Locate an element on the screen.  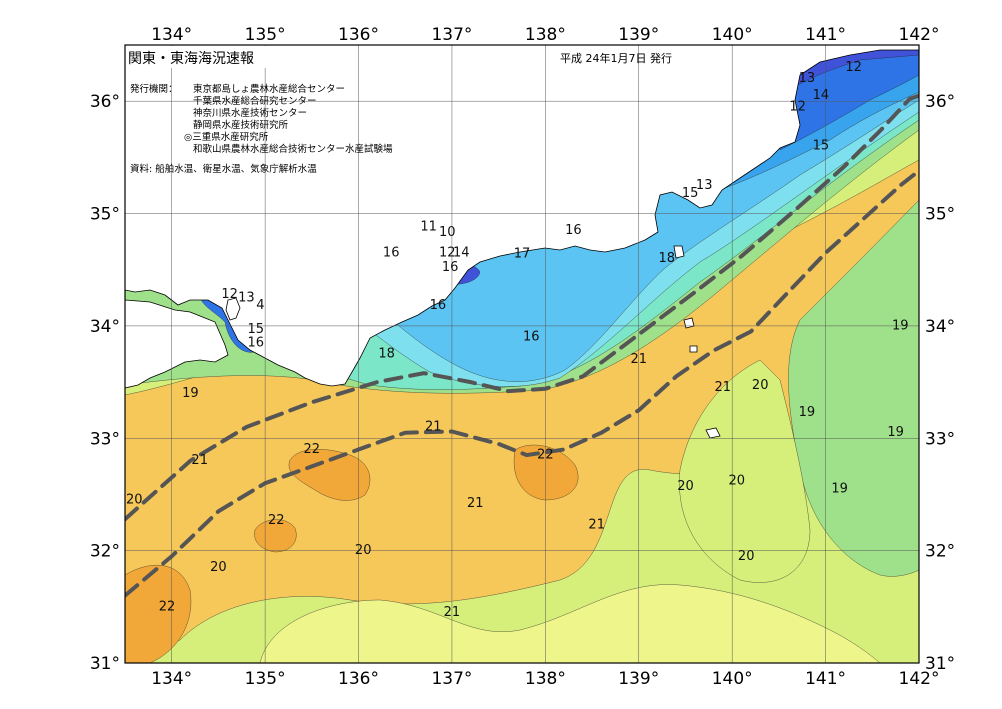
lat-tick-left: 36° is located at coordinates (105, 102).